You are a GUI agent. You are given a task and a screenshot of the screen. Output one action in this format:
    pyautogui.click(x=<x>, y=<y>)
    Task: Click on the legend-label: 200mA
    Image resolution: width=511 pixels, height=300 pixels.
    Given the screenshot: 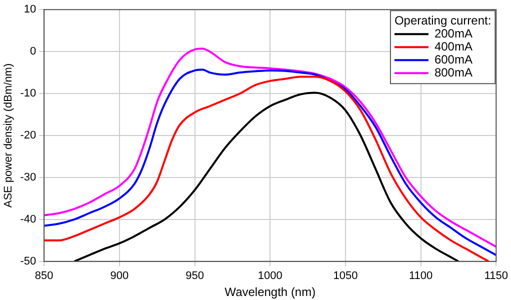 What is the action you would take?
    pyautogui.click(x=453, y=33)
    